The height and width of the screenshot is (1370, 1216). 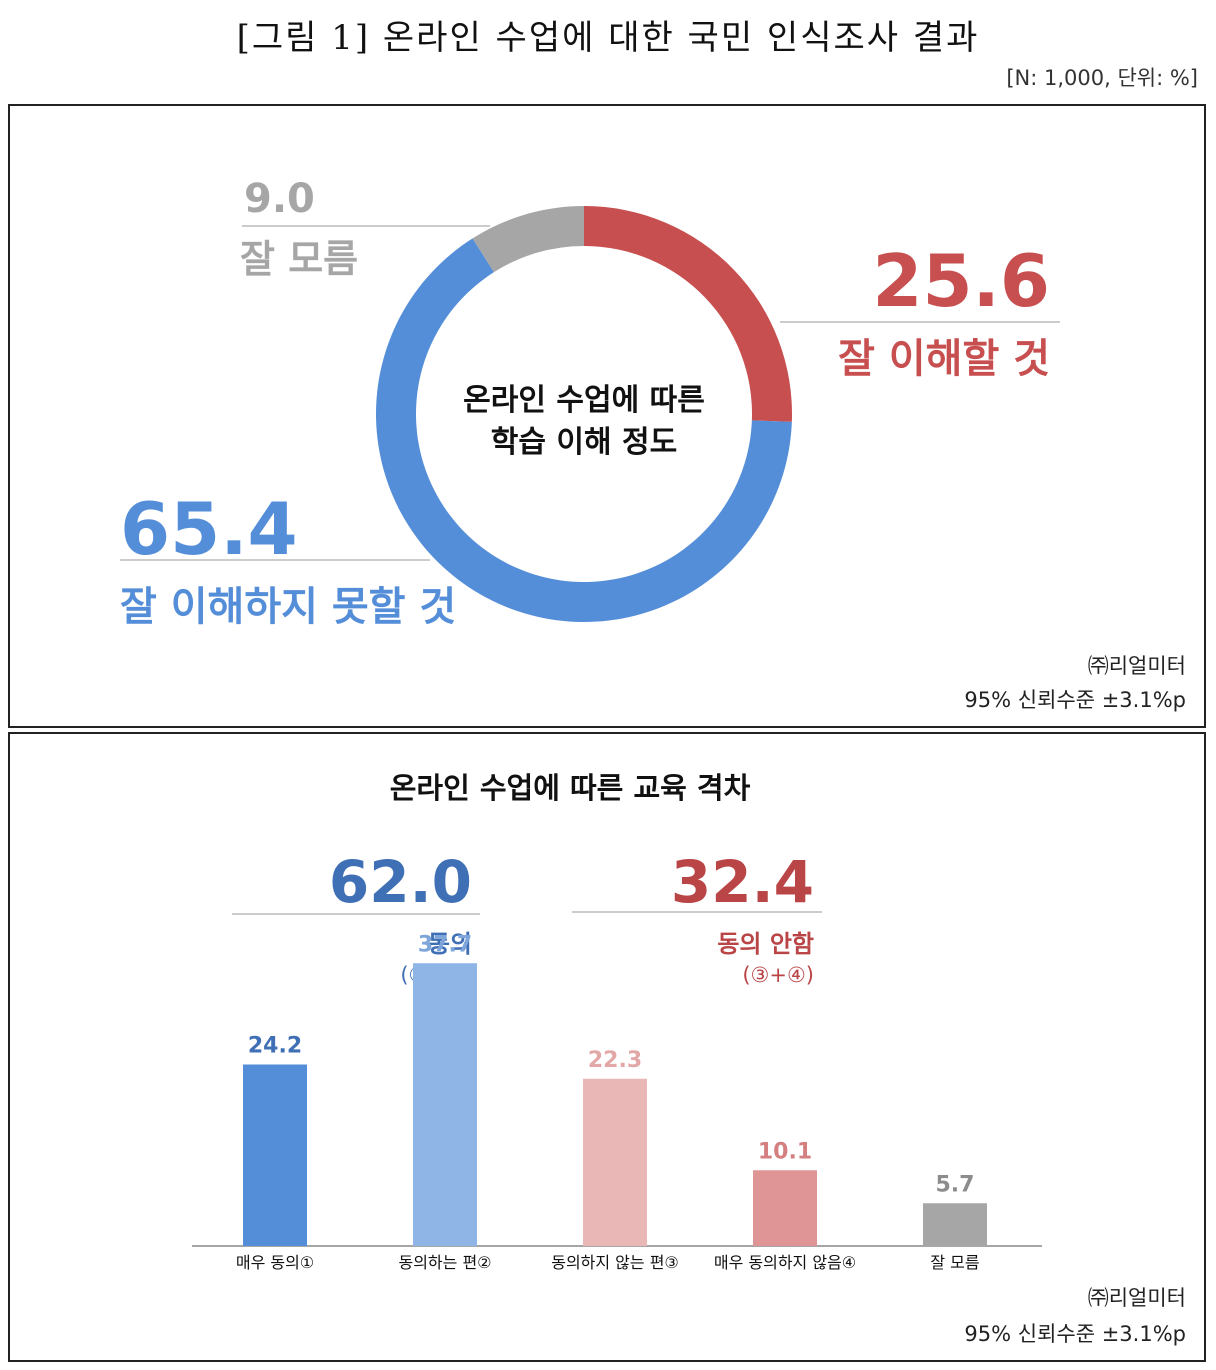 What do you see at coordinates (584, 400) in the screenshot?
I see `donut-center-label-1: 온라인 수업에 따른` at bounding box center [584, 400].